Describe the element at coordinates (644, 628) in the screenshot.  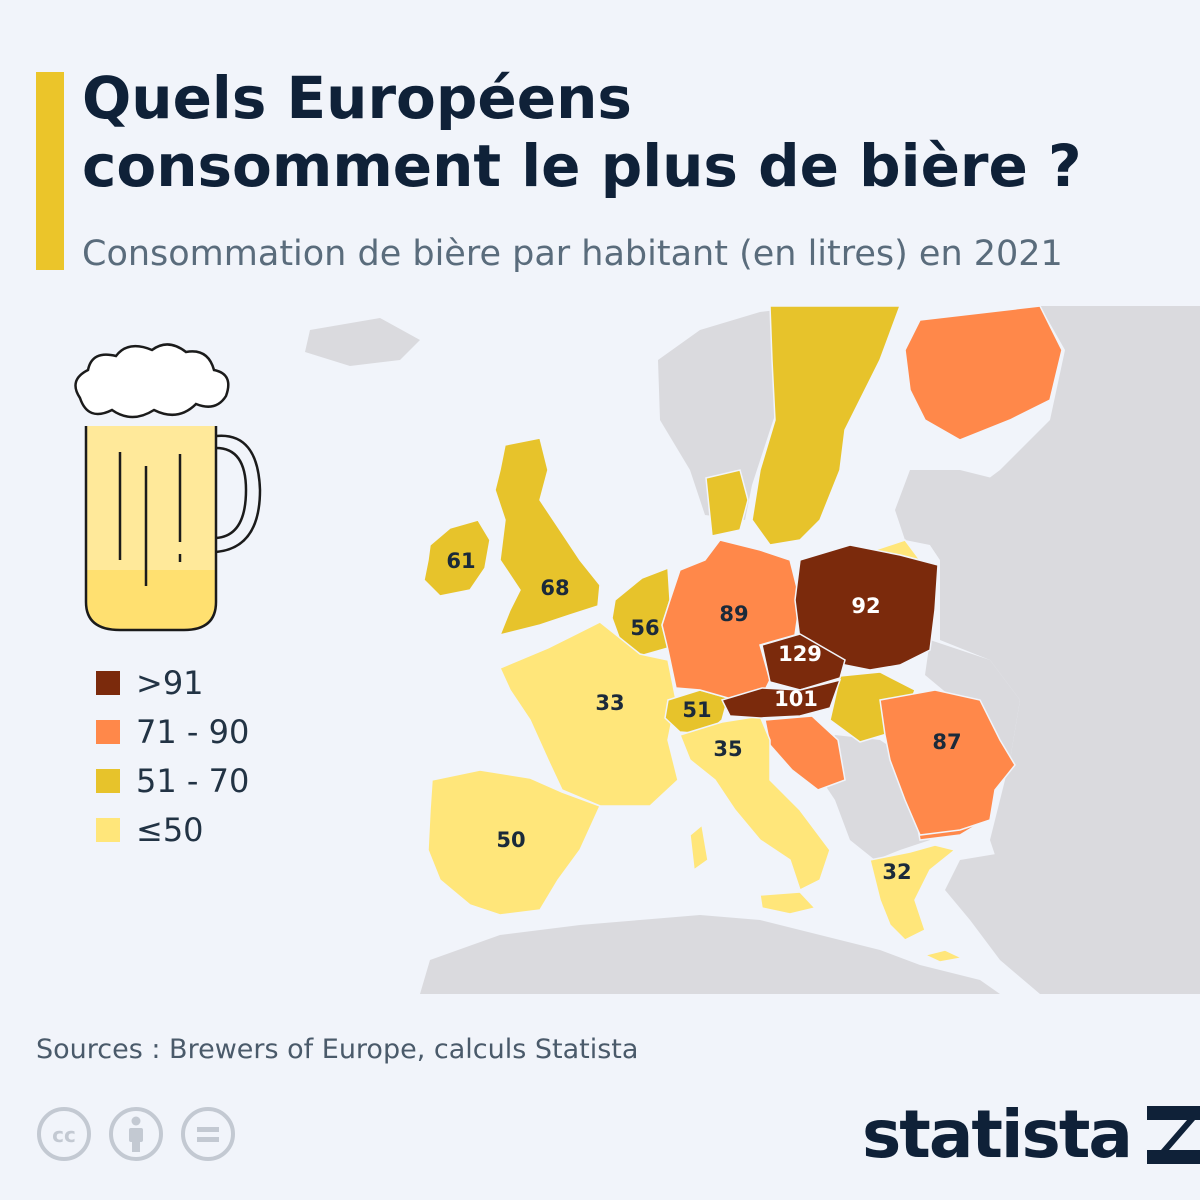
I see `value-label-benelux: 56` at that location.